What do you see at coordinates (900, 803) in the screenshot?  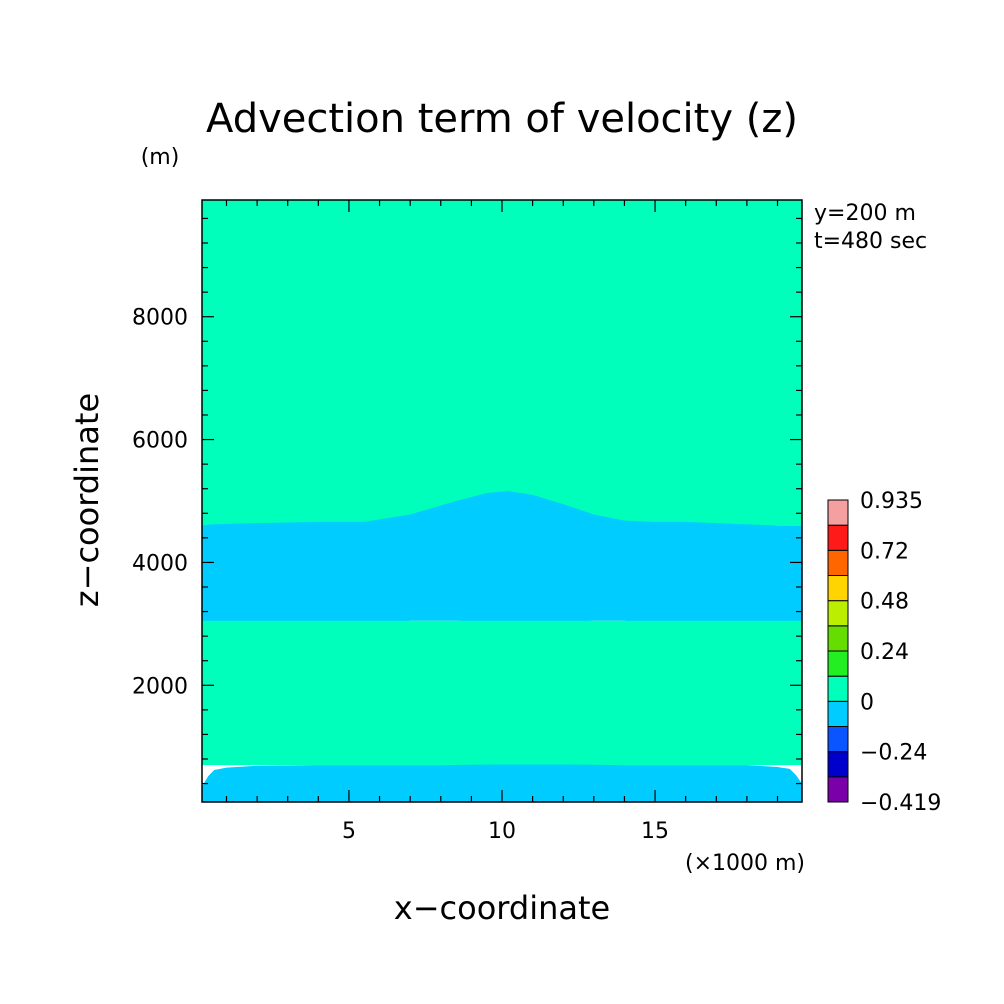 I see `colorbar-label: −0.419` at bounding box center [900, 803].